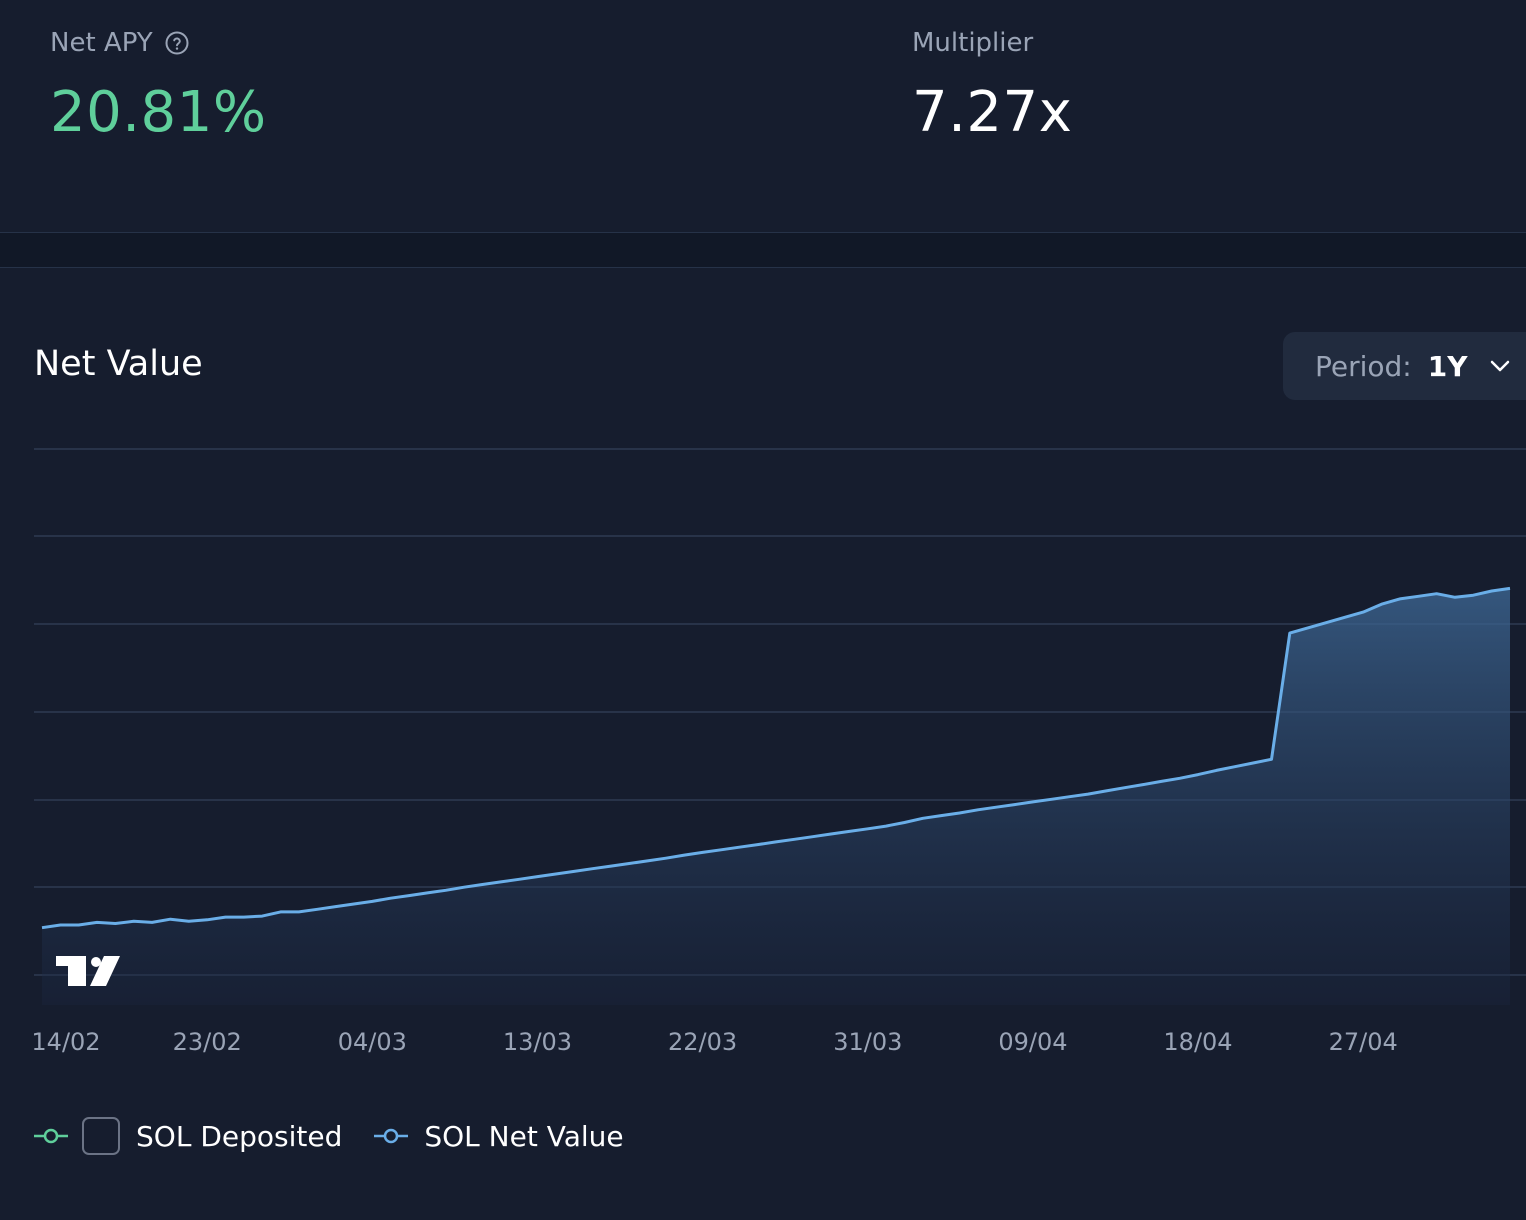 The width and height of the screenshot is (1526, 1220). What do you see at coordinates (1499, 366) in the screenshot?
I see `chevron-down-icon` at bounding box center [1499, 366].